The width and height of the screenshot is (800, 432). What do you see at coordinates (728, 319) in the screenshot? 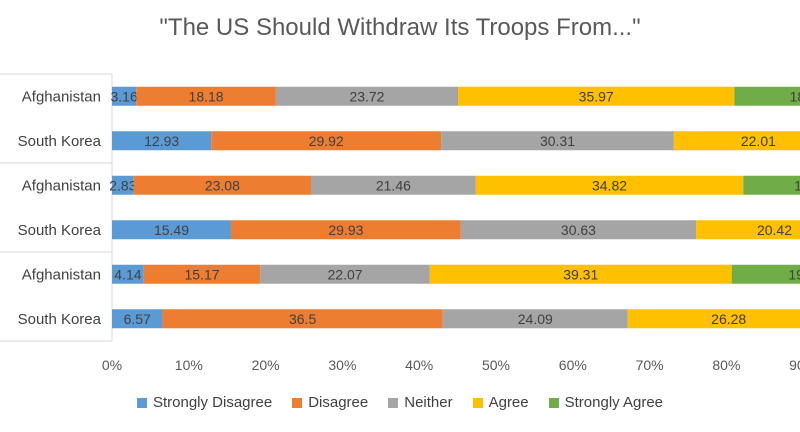
I see `data-label: 26.28` at bounding box center [728, 319].